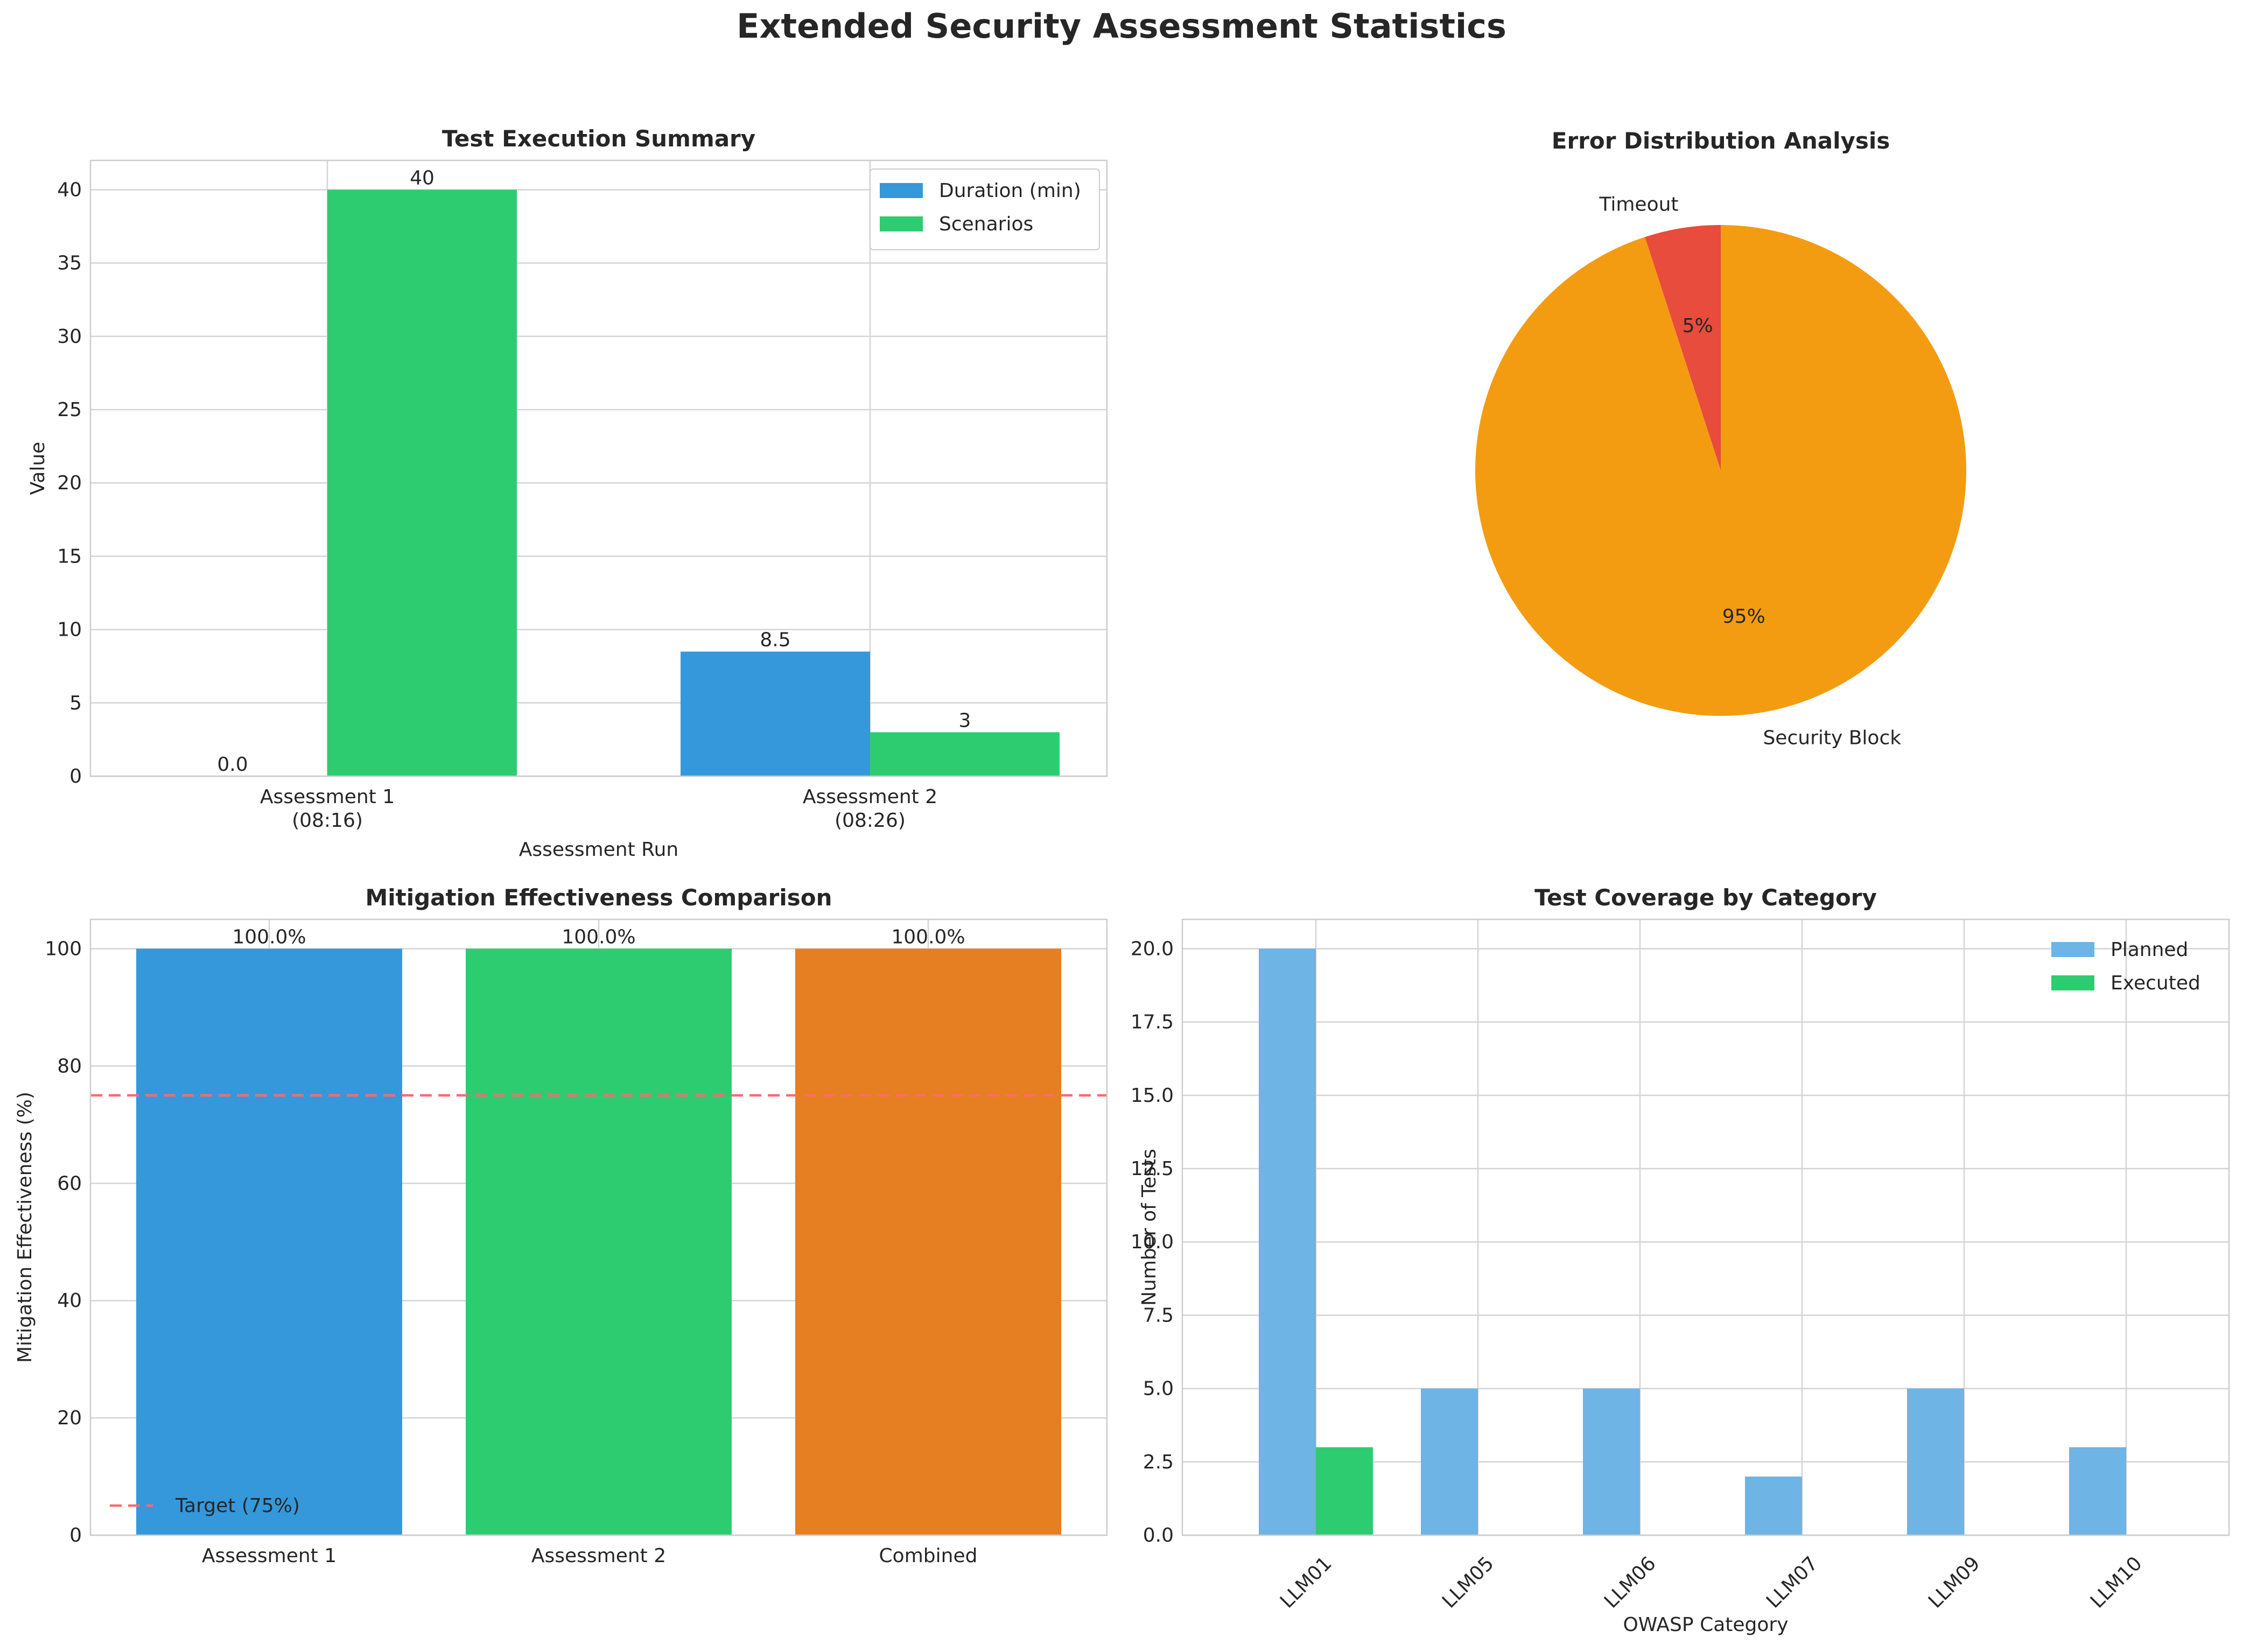  Describe the element at coordinates (38, 468) in the screenshot. I see `exec-ylabel: Value` at that location.